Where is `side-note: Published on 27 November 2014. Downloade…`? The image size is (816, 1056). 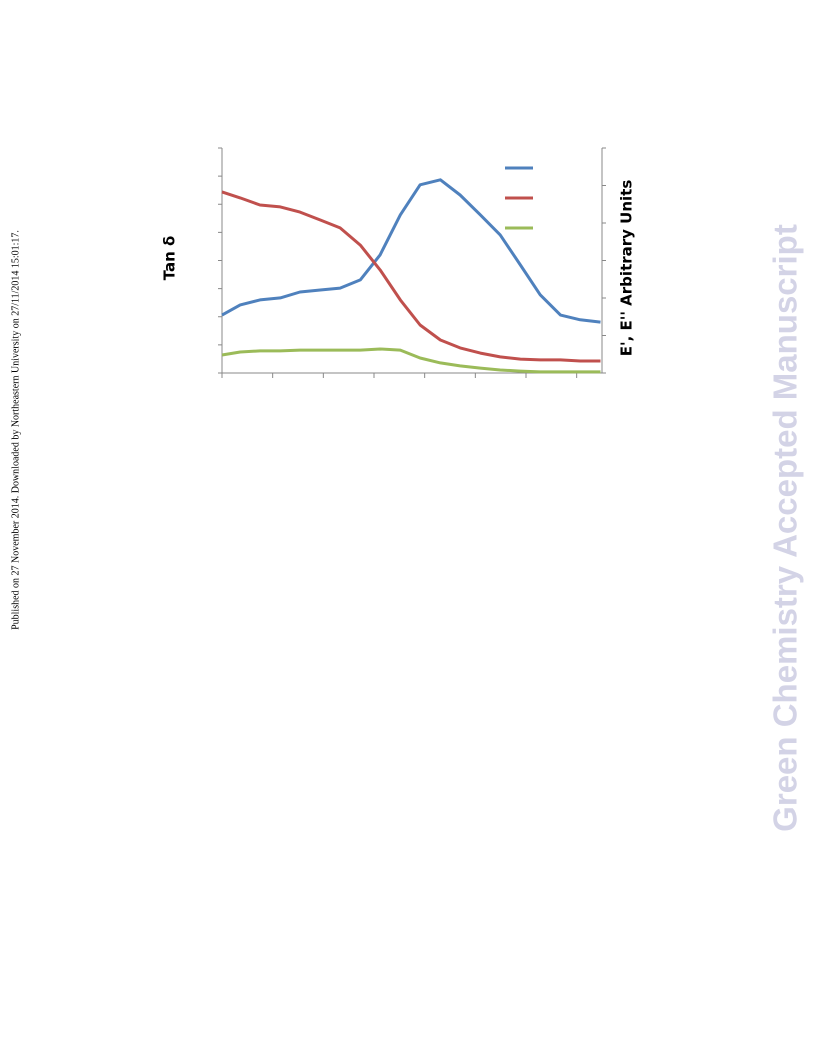 side-note: Published on 27 November 2014. Downloade… is located at coordinates (15, 430).